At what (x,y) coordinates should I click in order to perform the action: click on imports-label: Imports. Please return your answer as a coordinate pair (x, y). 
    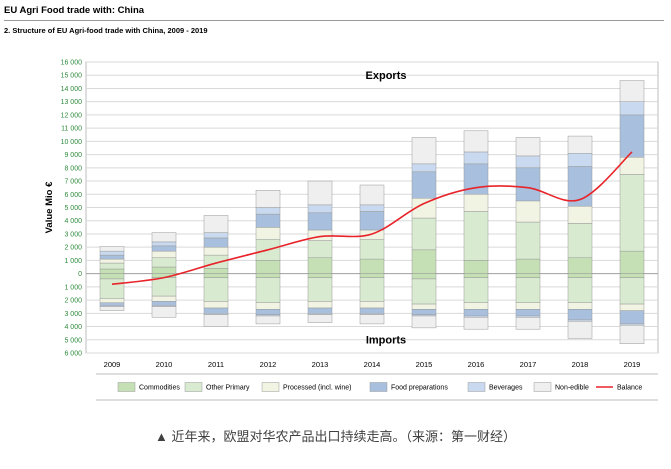
    Looking at the image, I should click on (386, 341).